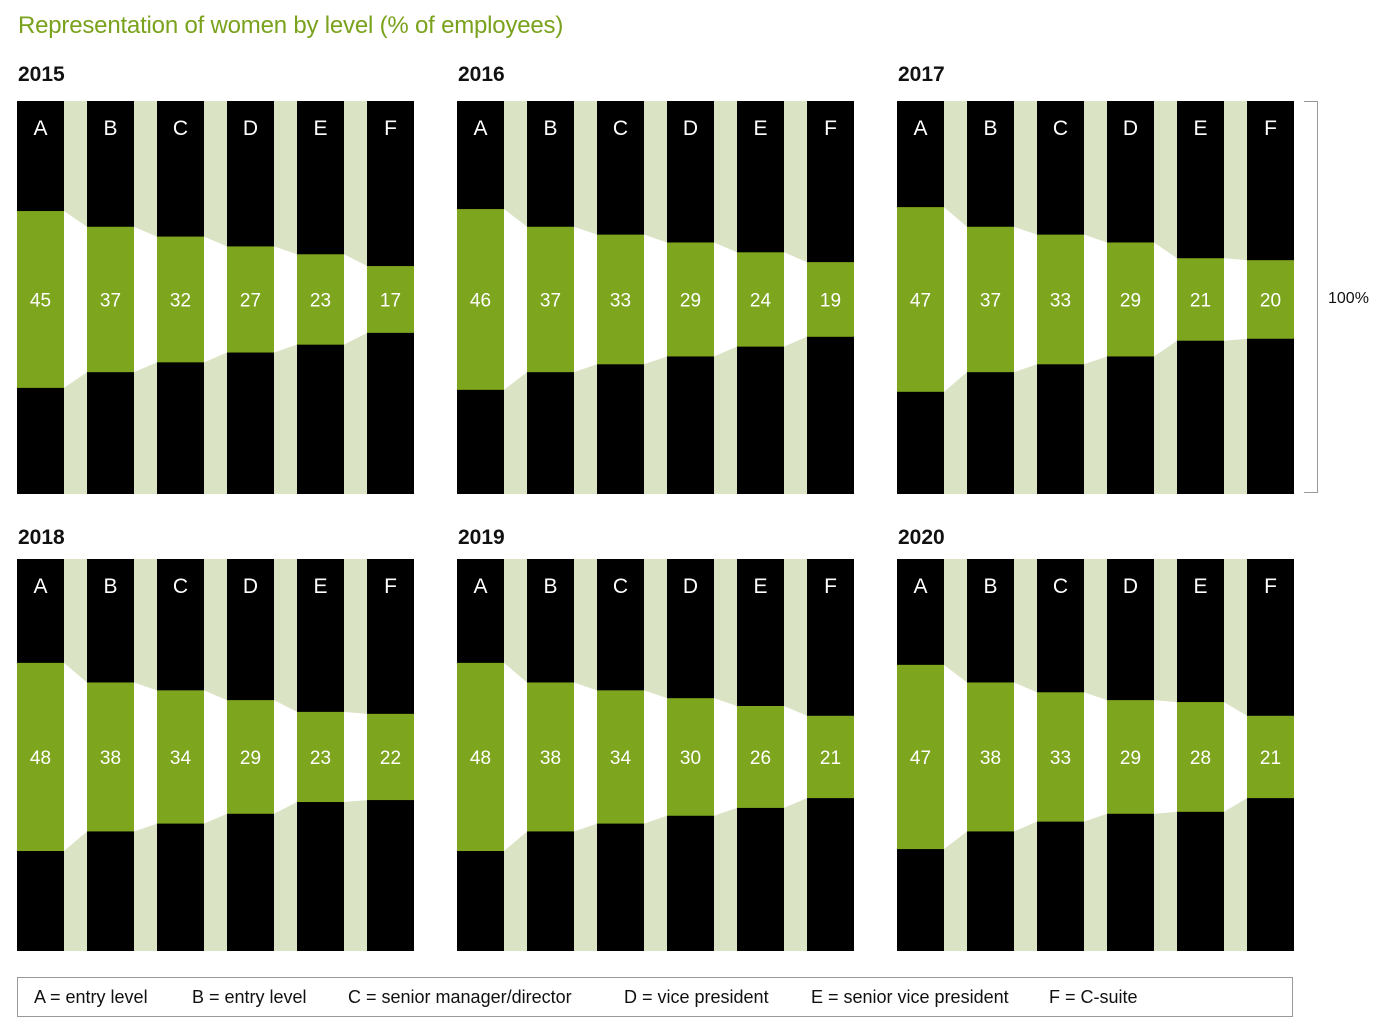 The image size is (1384, 1031). What do you see at coordinates (620, 299) in the screenshot?
I see `women-segment-2016-C` at bounding box center [620, 299].